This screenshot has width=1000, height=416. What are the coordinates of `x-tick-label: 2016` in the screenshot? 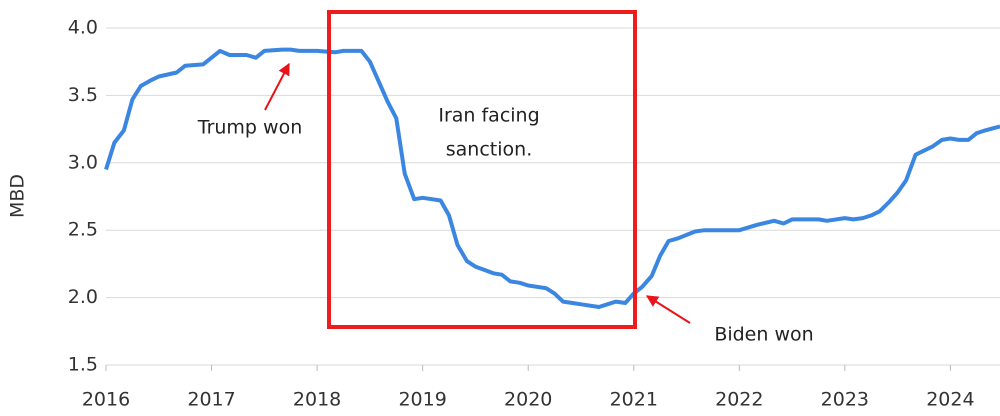 It's located at (106, 400).